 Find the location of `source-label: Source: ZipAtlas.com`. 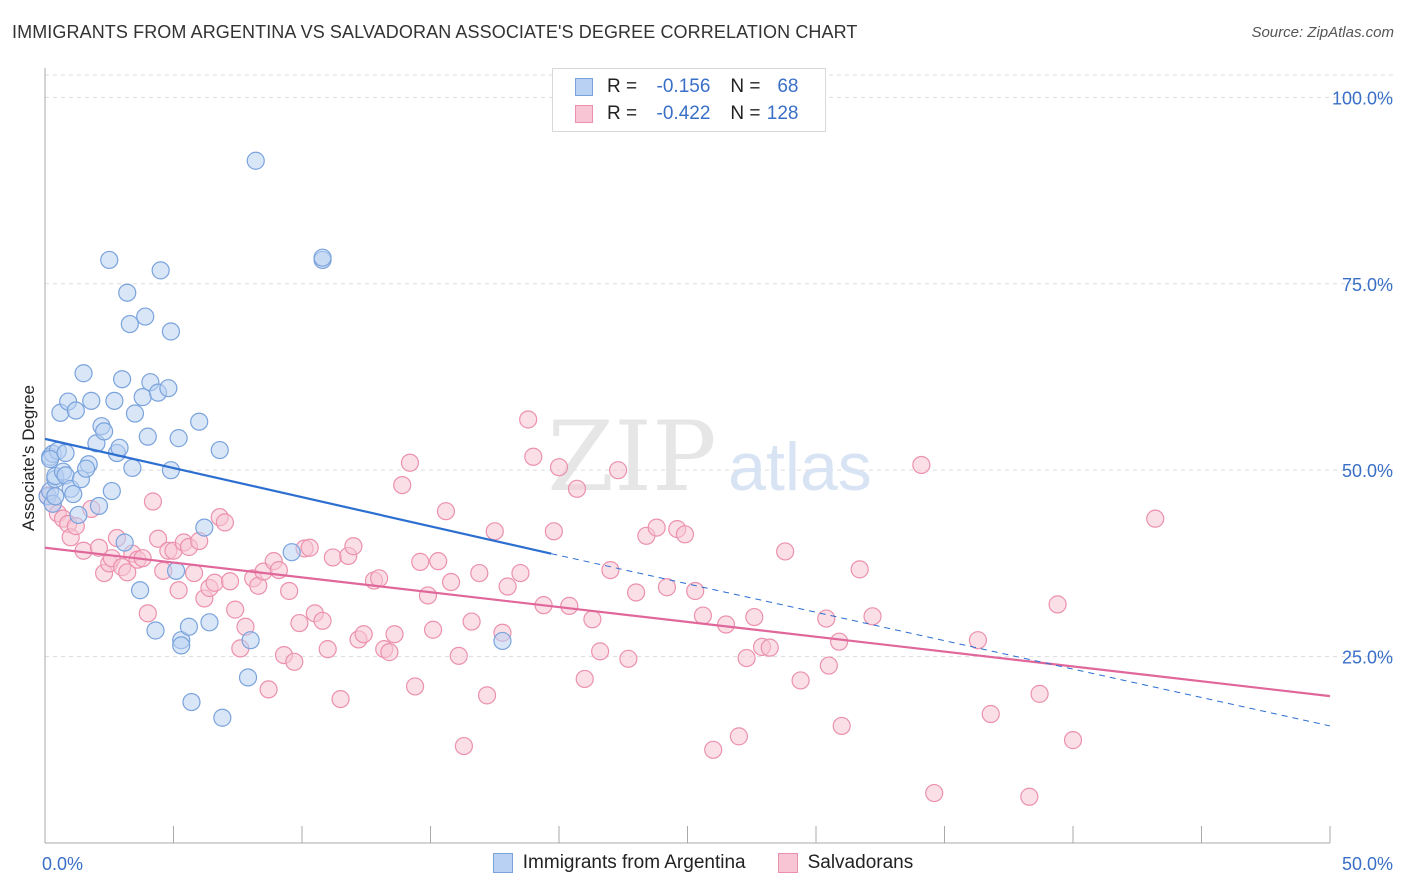

source-label: Source: ZipAtlas.com is located at coordinates (1322, 32).